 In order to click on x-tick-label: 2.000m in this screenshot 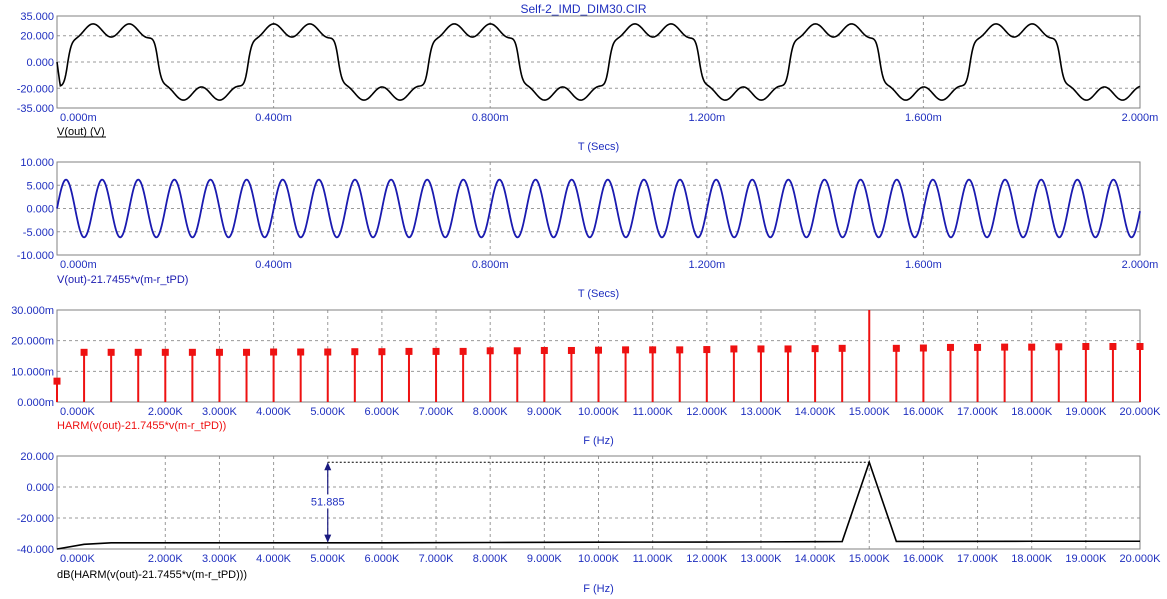, I will do `click(1140, 265)`.